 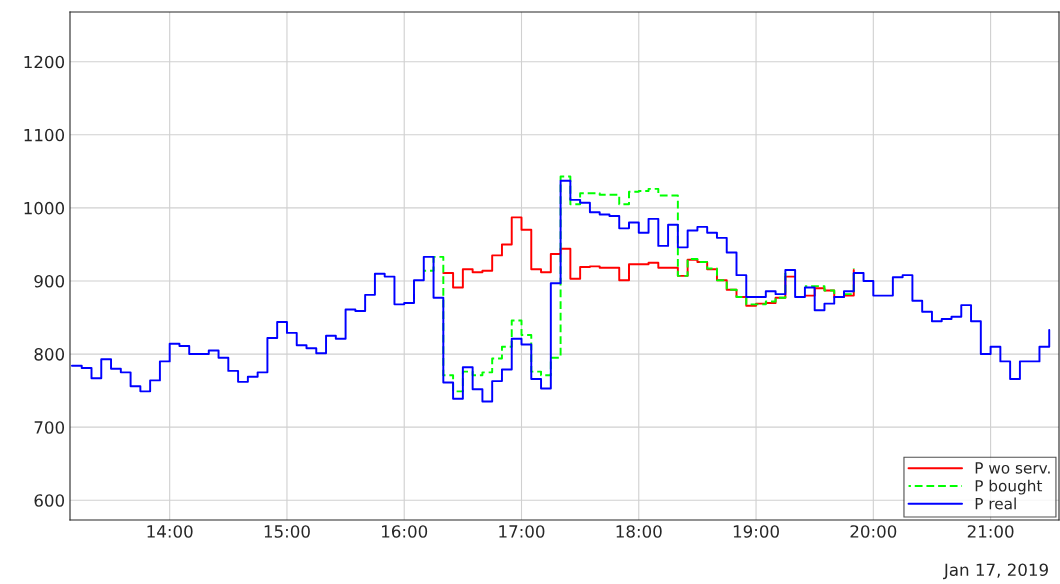 What do you see at coordinates (49, 500) in the screenshot?
I see `y-tick-label: 600` at bounding box center [49, 500].